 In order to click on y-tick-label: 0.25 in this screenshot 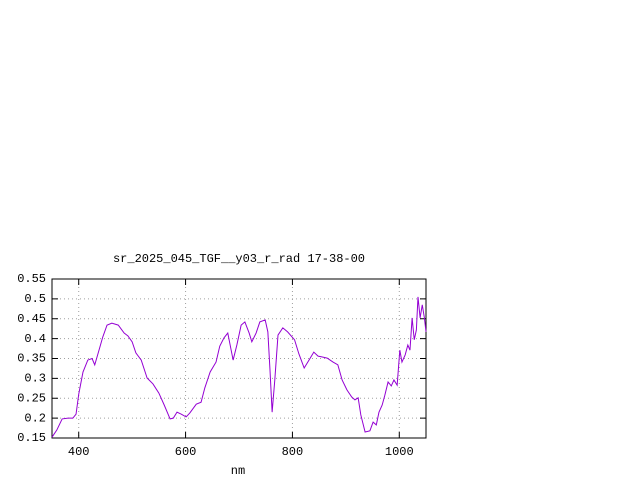, I will do `click(31, 398)`.